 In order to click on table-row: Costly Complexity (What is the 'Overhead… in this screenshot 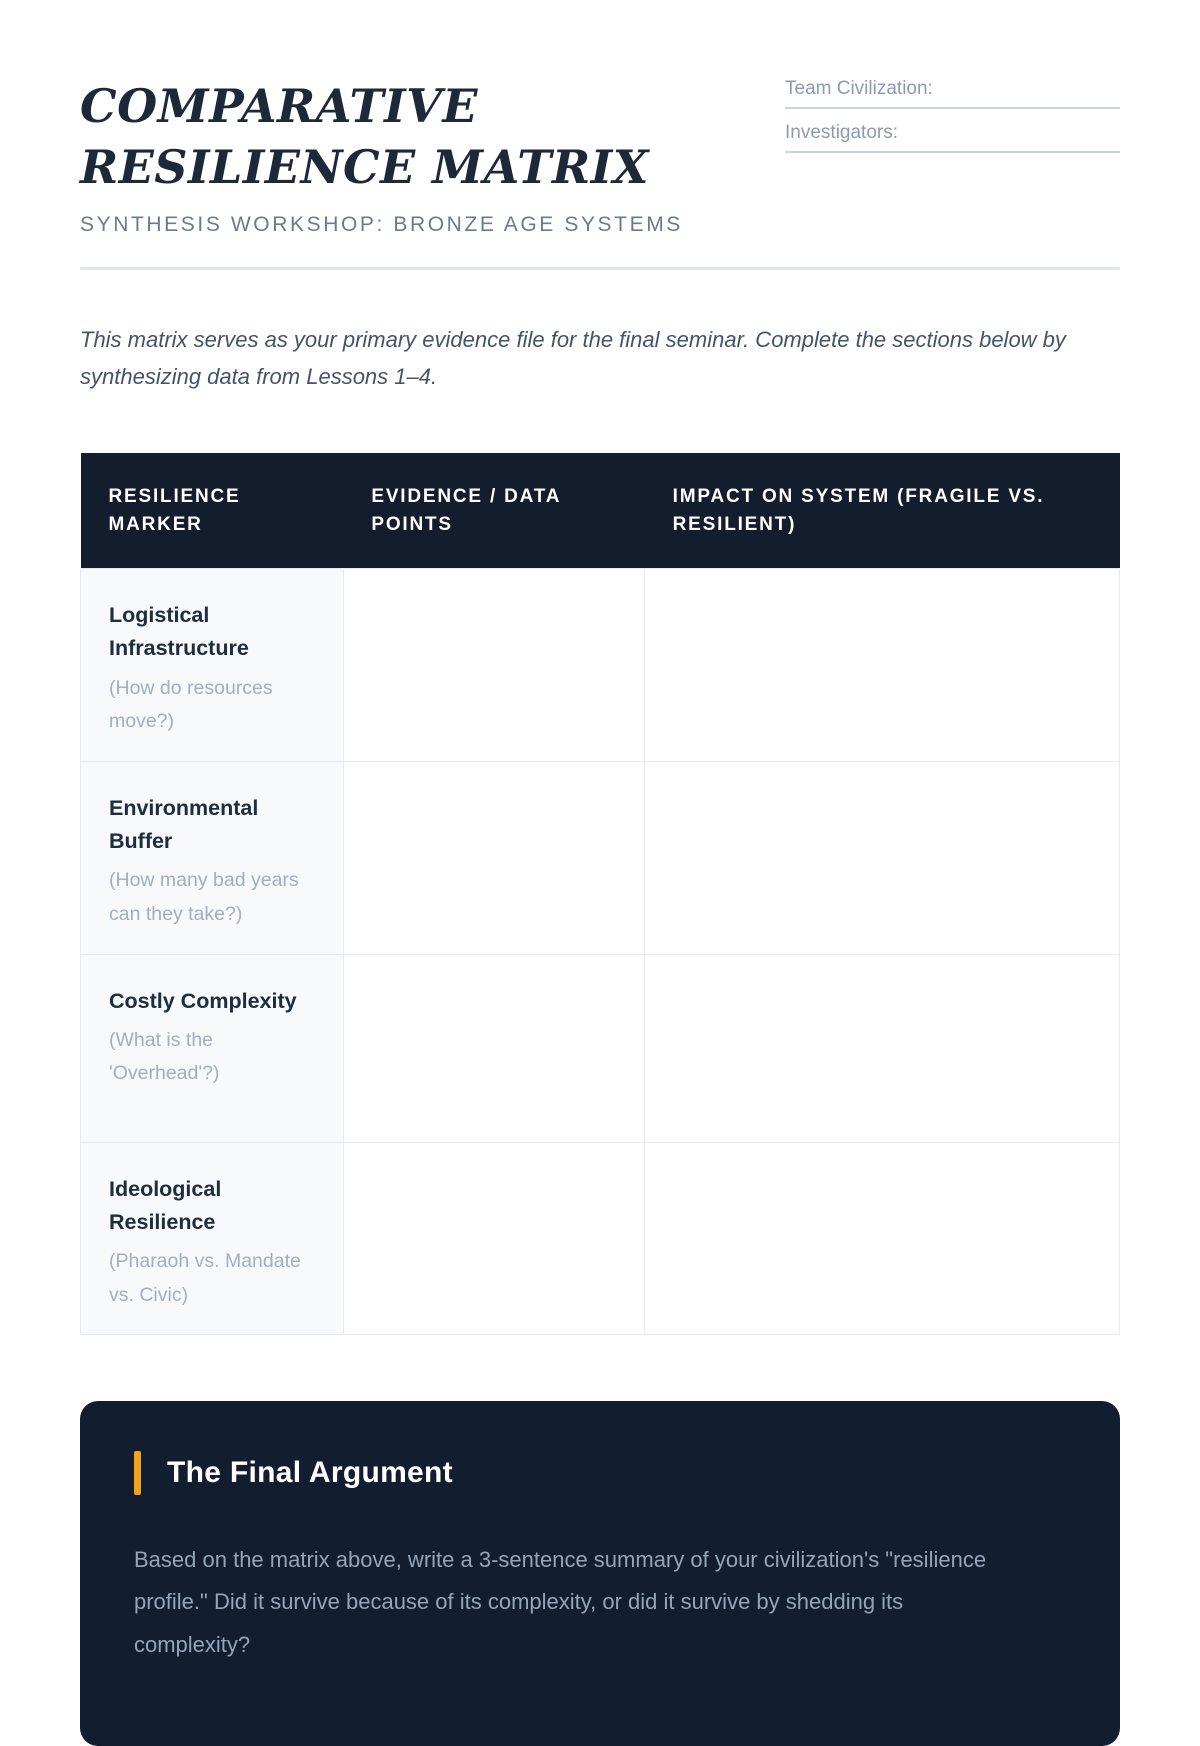, I will do `click(600, 1048)`.